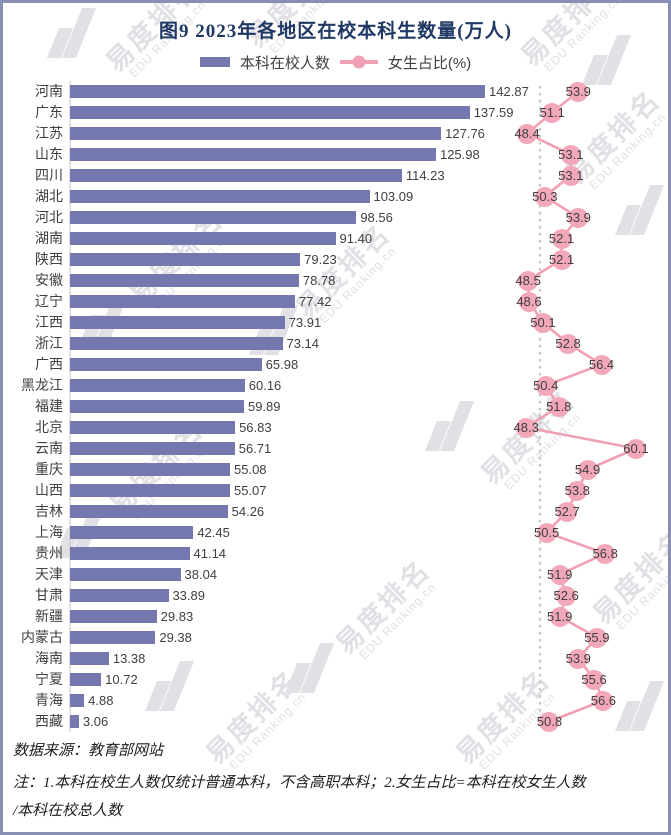  I want to click on female-pct-label: 51.9, so click(560, 574).